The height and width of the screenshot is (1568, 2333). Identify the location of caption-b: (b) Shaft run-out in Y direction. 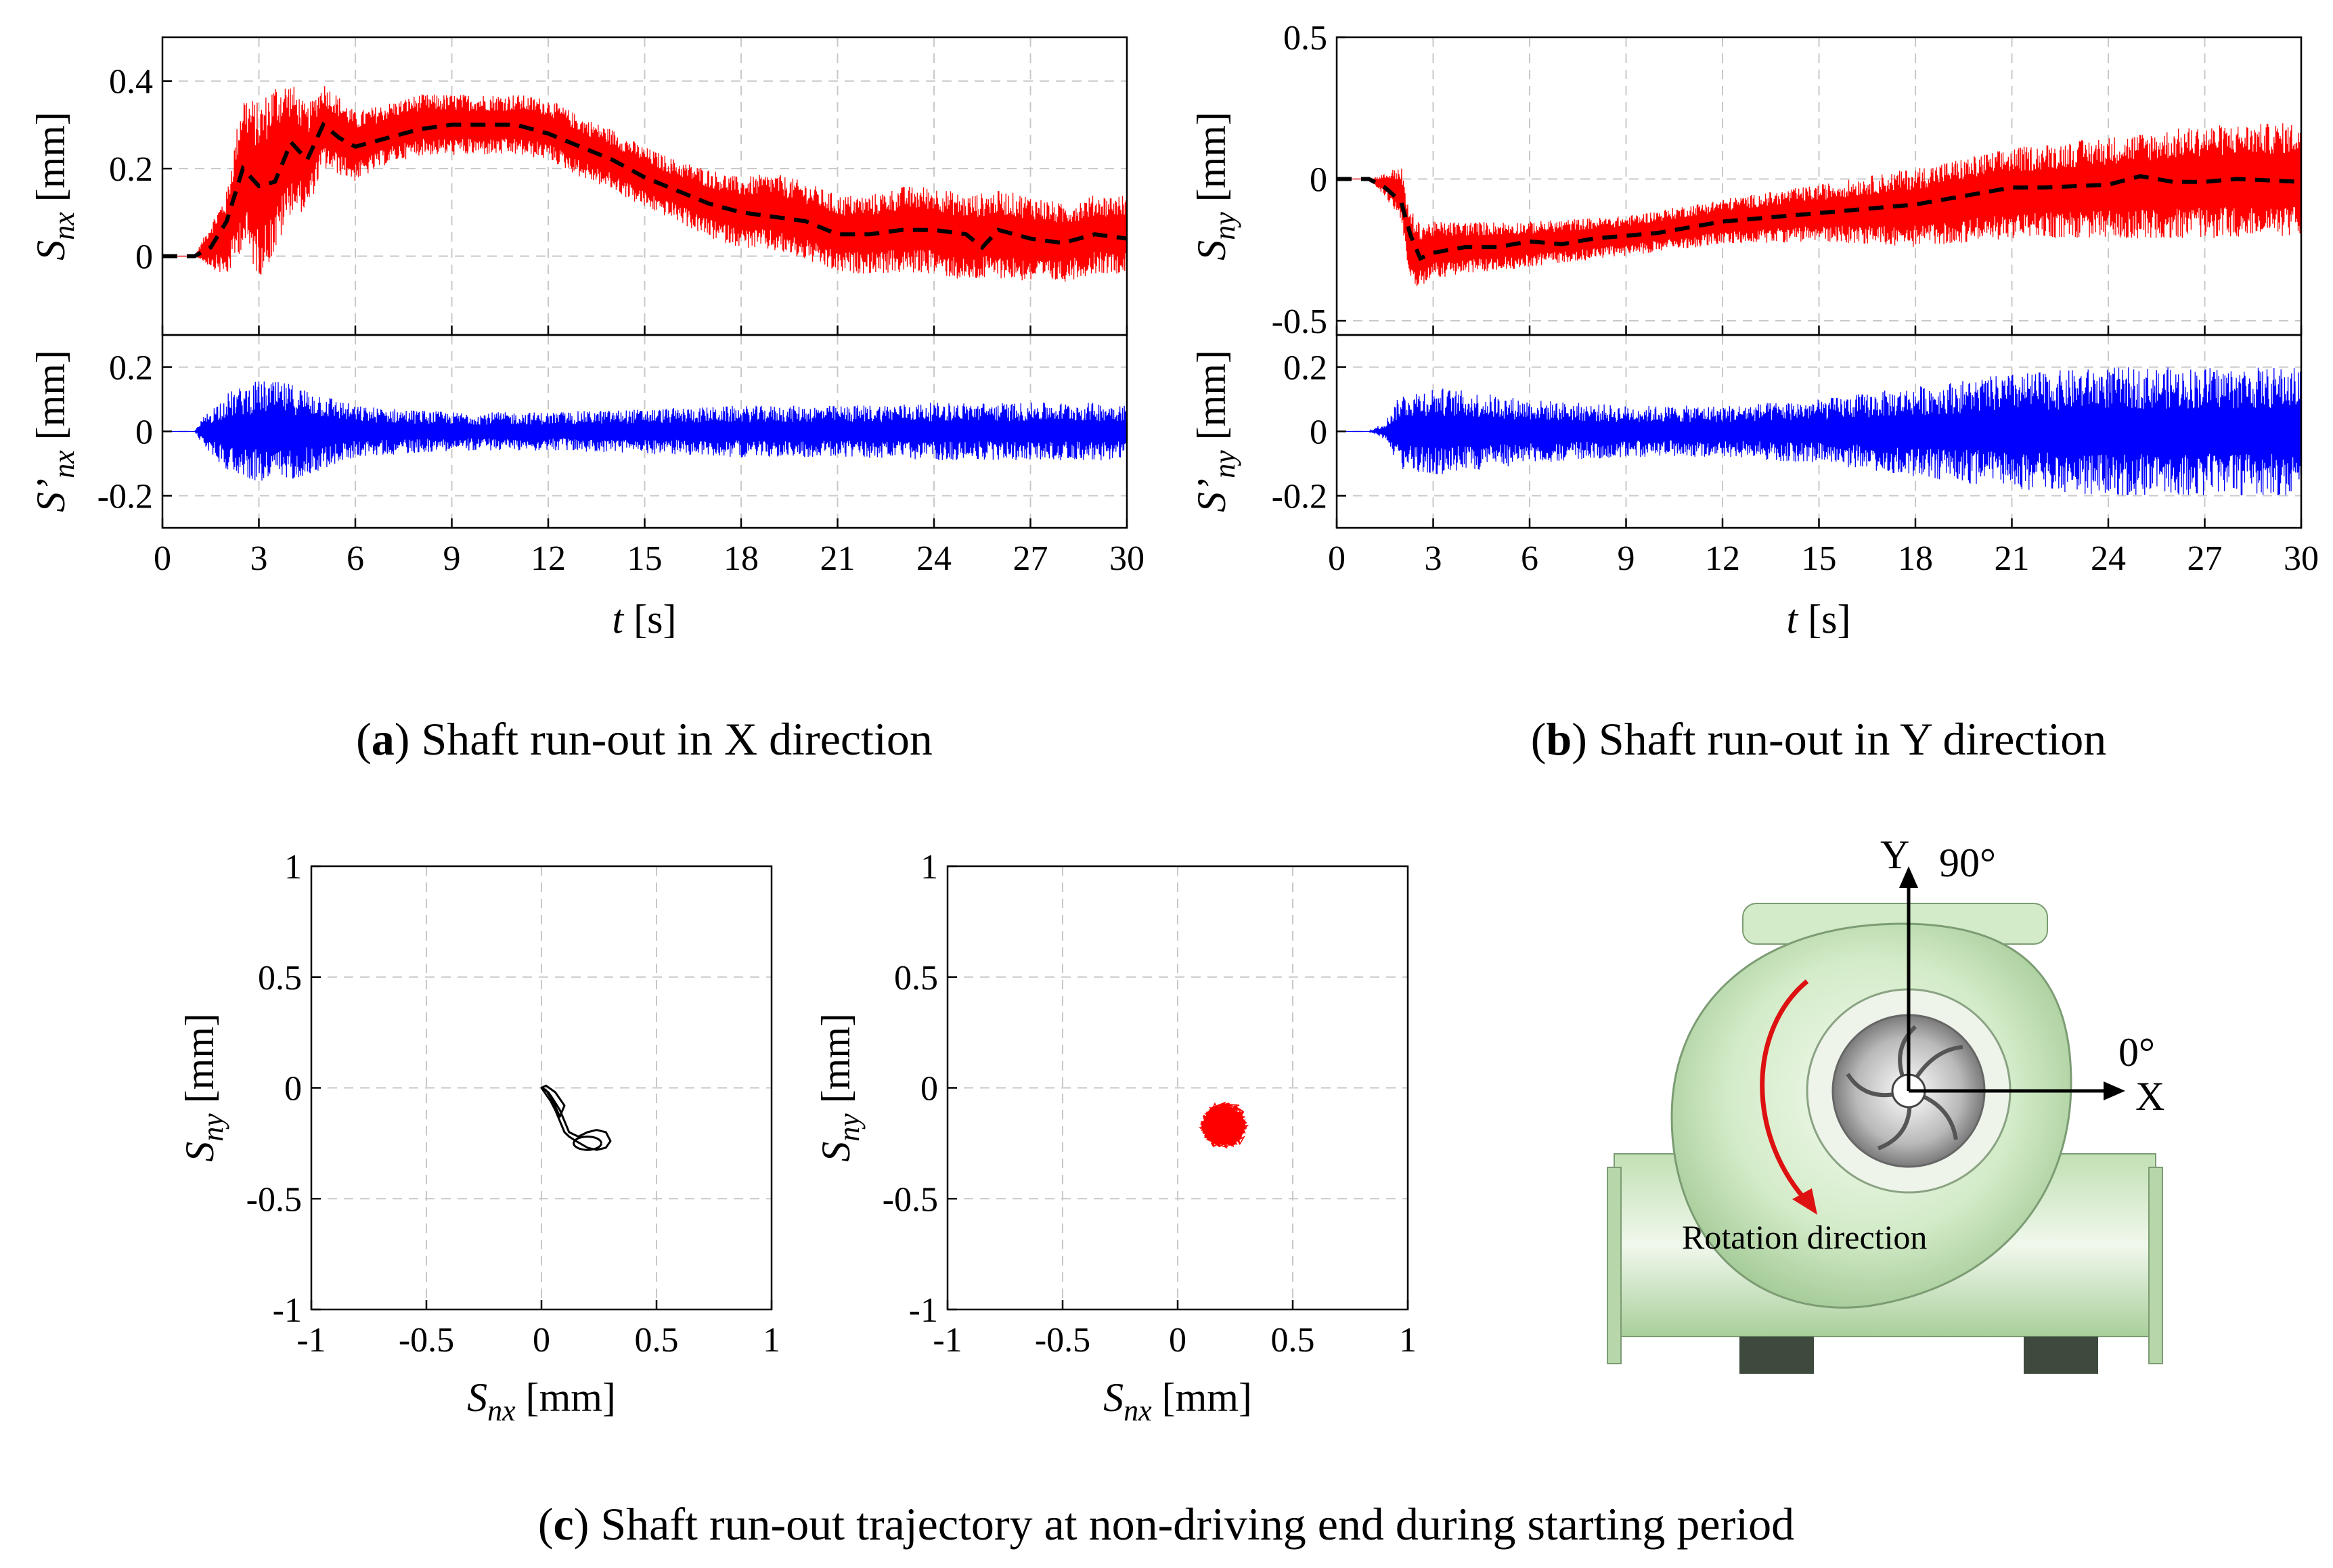
(1819, 739).